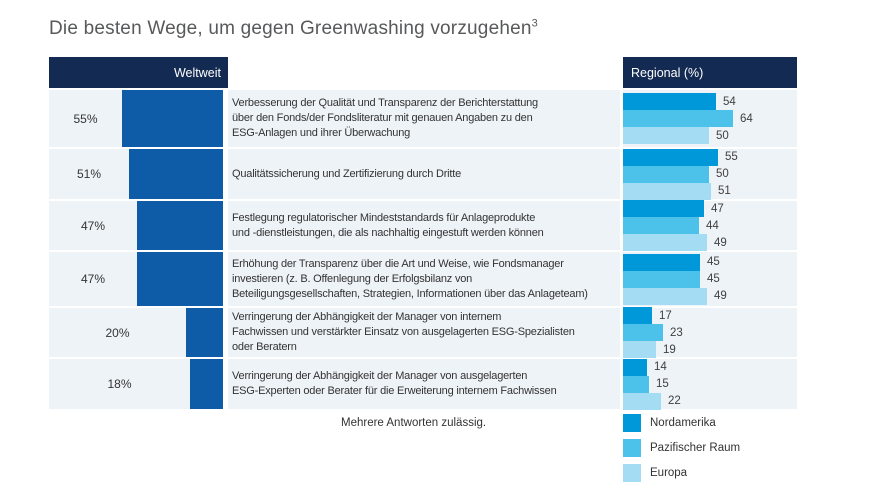 The height and width of the screenshot is (499, 887). Describe the element at coordinates (724, 191) in the screenshot. I see `regional-value-label: 51` at that location.